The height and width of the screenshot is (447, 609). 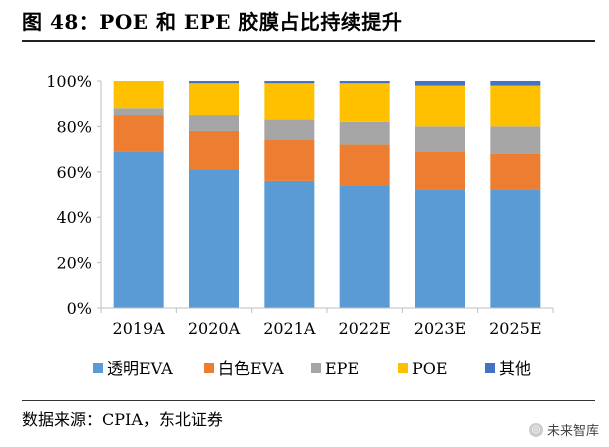 I want to click on figure-title: 图 48：POE 和 EPE 胶膜占比持续提升, so click(x=212, y=22).